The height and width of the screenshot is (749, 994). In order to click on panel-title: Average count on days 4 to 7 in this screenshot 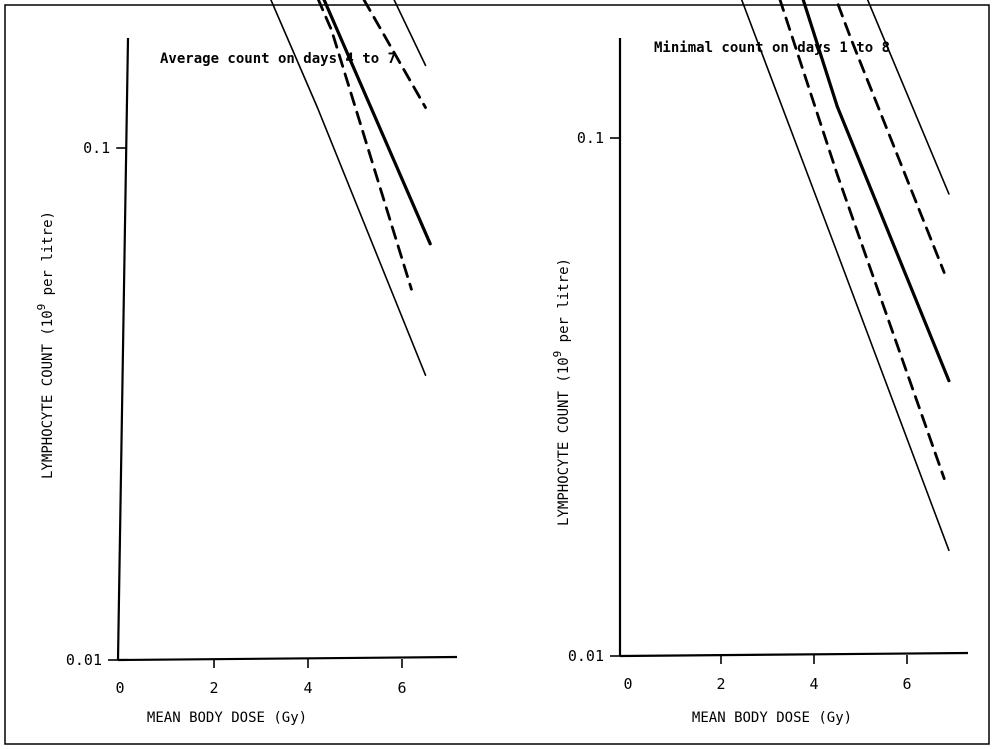, I will do `click(278, 59)`.